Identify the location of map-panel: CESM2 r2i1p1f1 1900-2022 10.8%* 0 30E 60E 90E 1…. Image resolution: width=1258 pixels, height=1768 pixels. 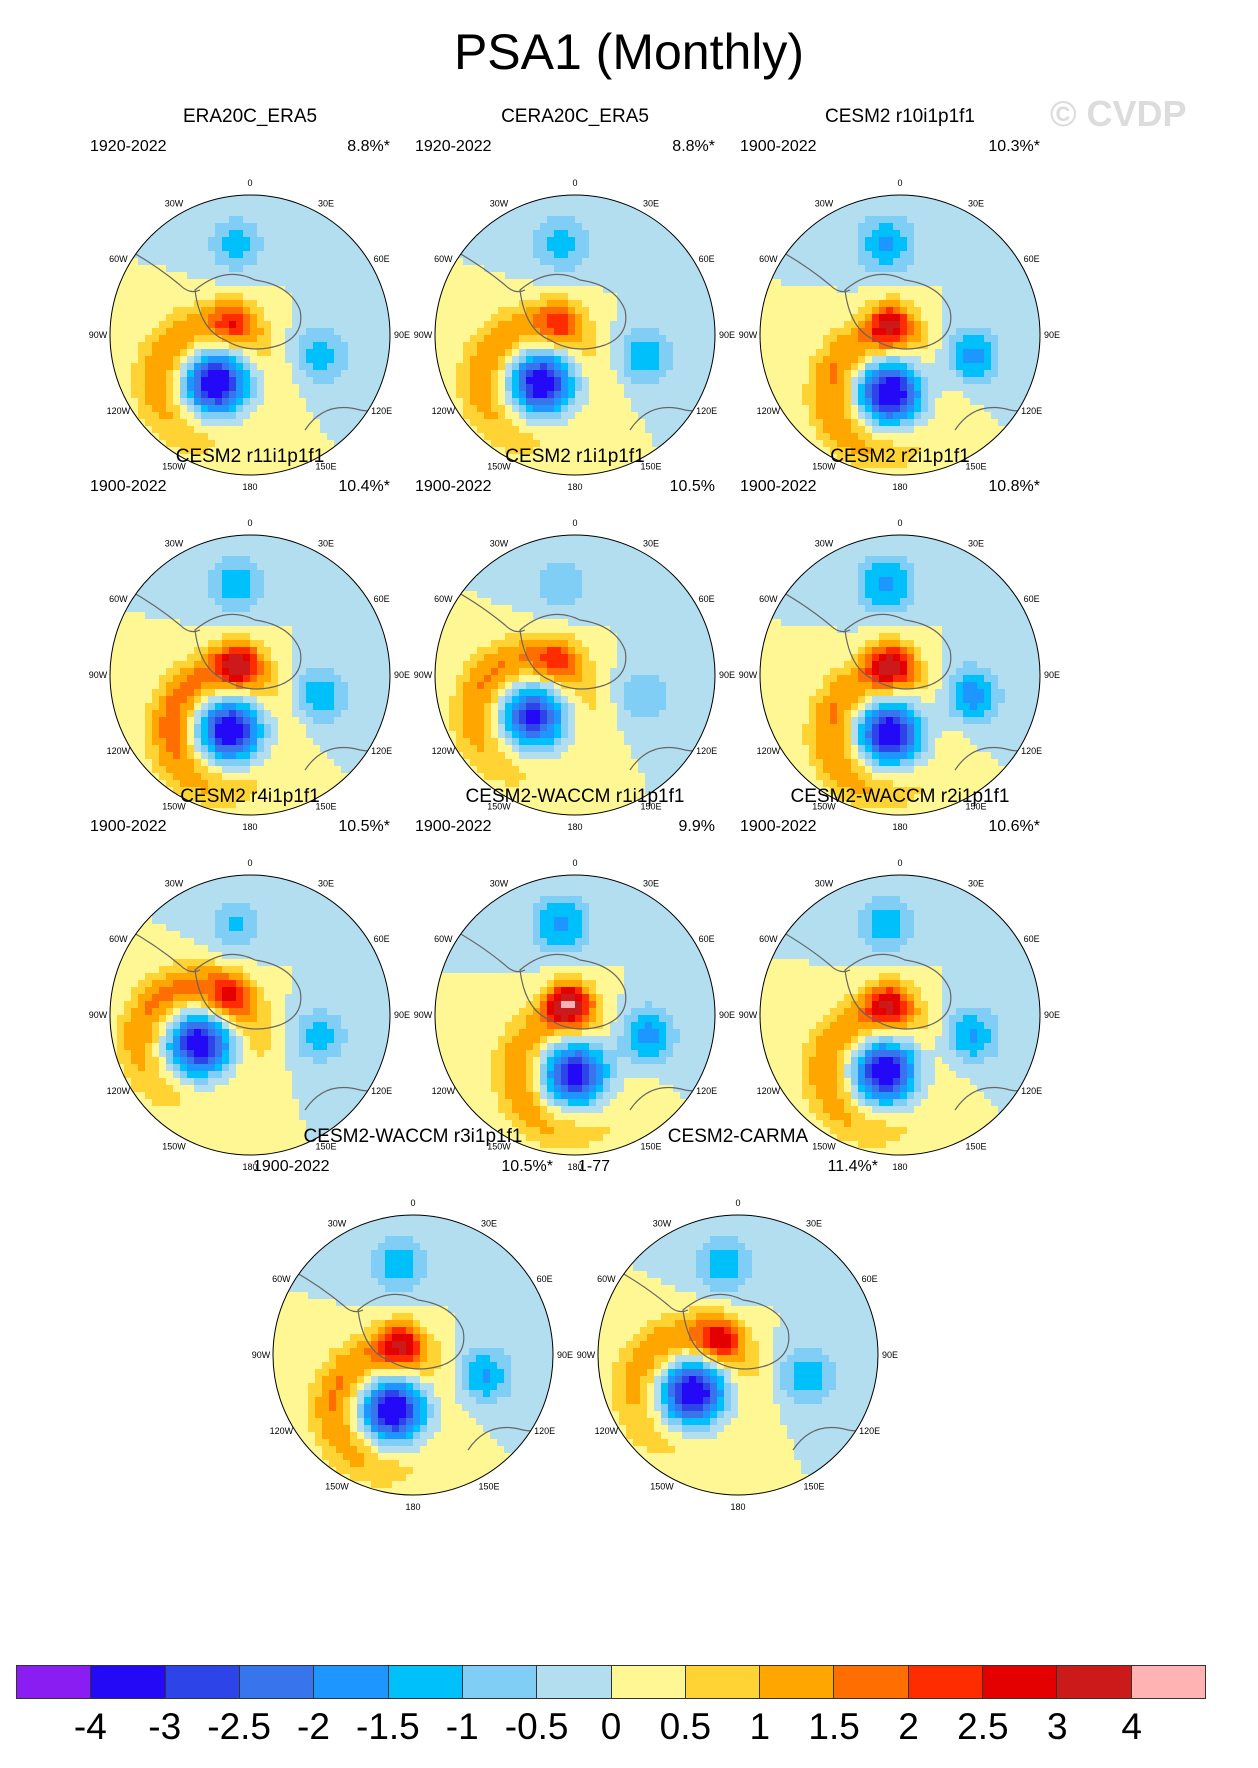
(900, 638).